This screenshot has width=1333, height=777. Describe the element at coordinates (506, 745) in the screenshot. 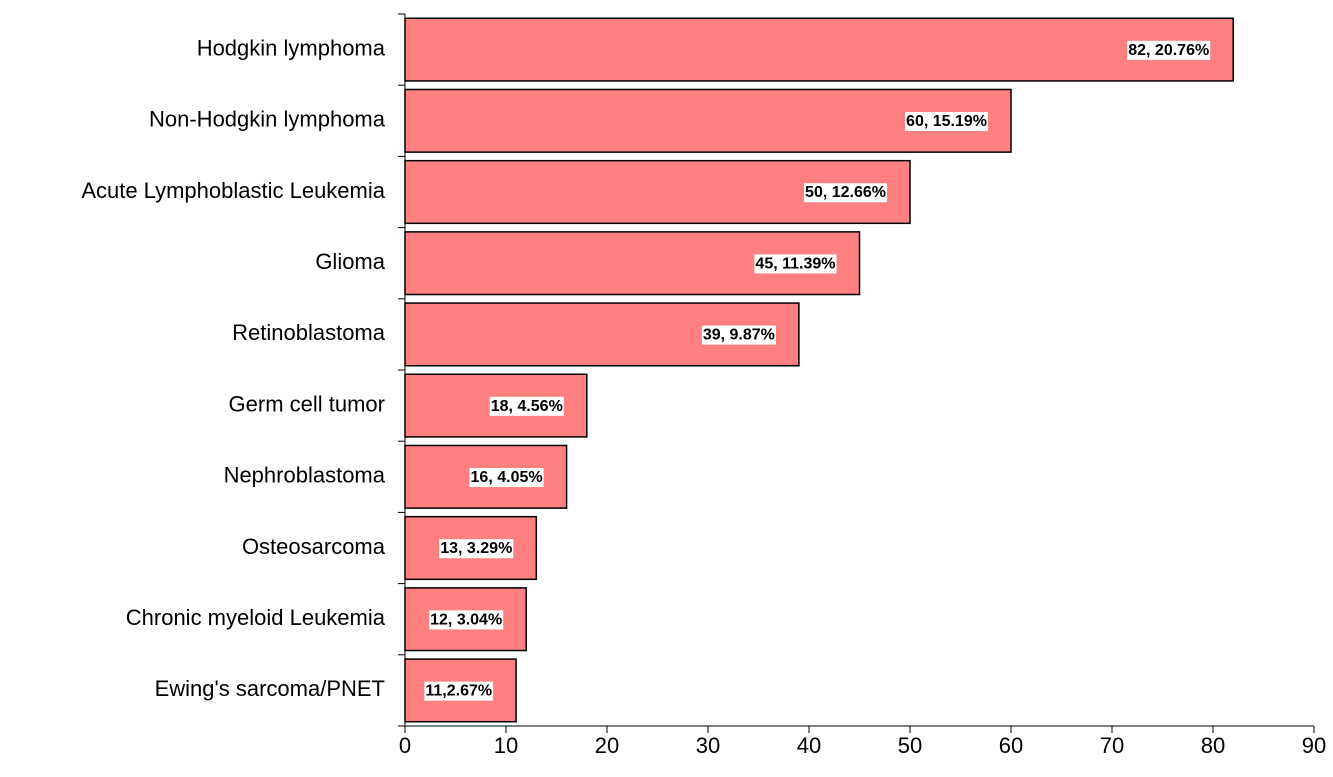

I see `x-tick-label: 10` at that location.